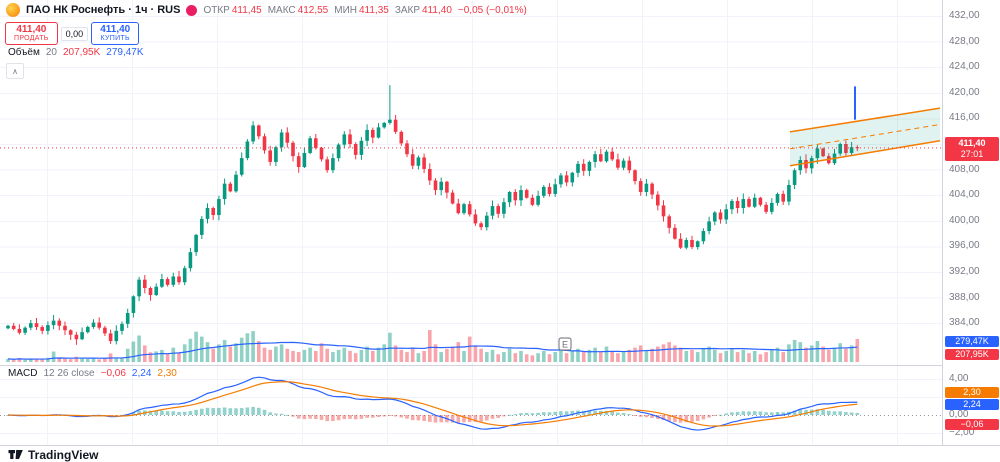 The image size is (1000, 462). I want to click on macd-axis-label: 0,00, so click(959, 414).